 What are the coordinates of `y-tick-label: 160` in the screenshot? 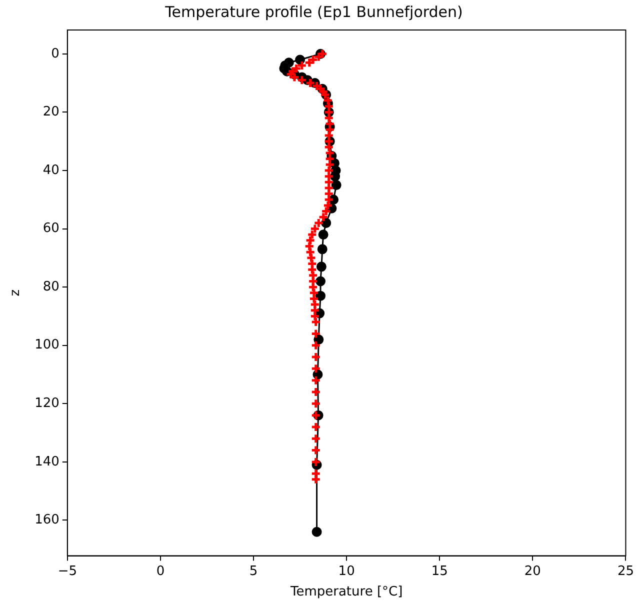 It's located at (47, 520).